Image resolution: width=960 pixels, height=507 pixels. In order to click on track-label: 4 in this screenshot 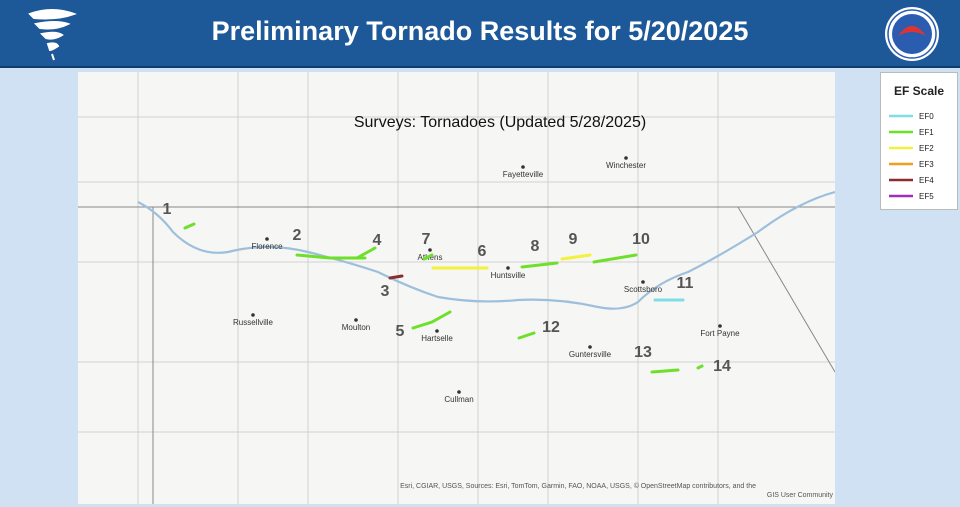, I will do `click(377, 240)`.